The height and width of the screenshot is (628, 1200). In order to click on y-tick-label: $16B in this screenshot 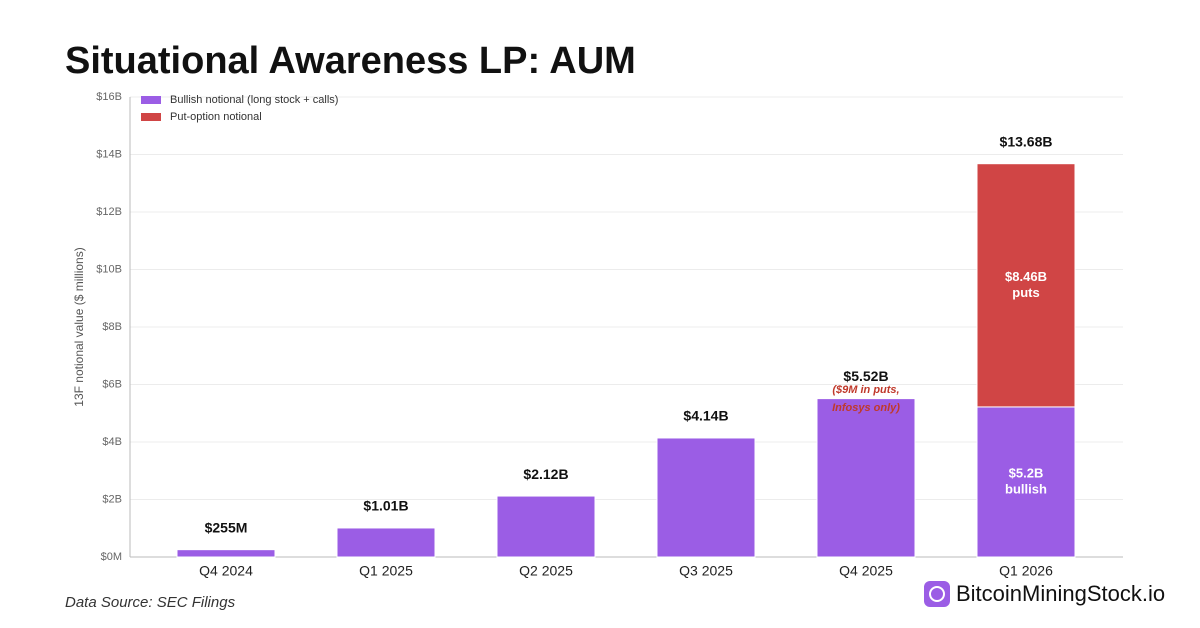, I will do `click(109, 97)`.